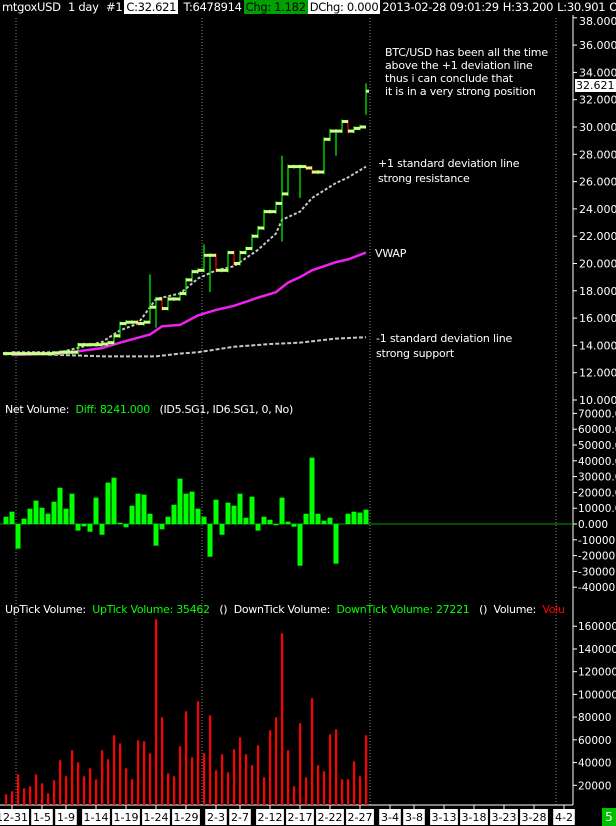  Describe the element at coordinates (31, 7) in the screenshot. I see `symbol: mtgoxUSD` at that location.